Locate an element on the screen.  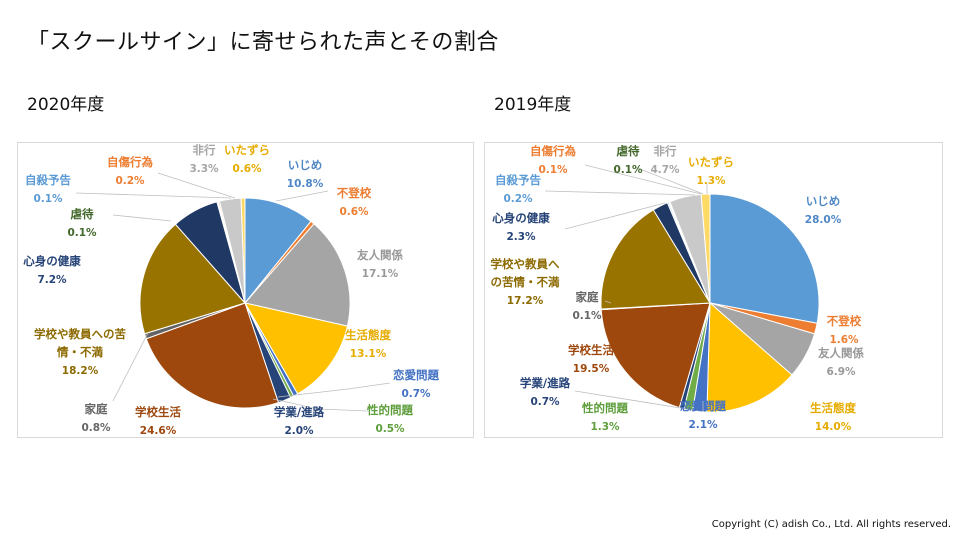
slice-label-2019-15: 非行 is located at coordinates (665, 151).